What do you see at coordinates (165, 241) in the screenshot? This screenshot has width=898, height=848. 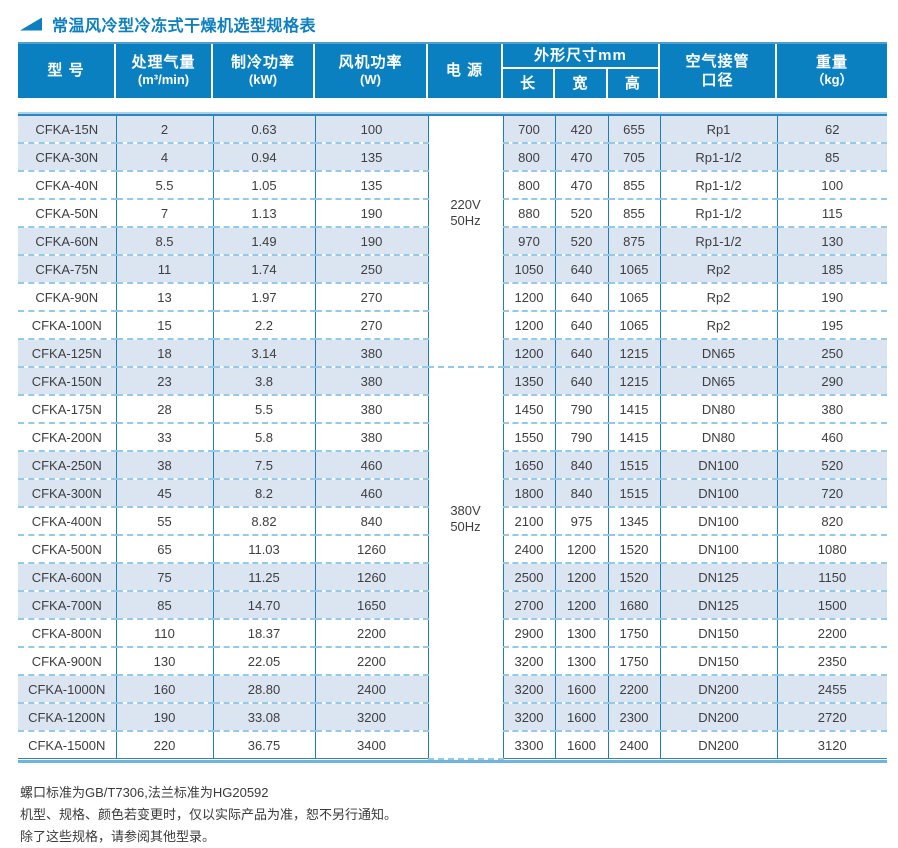 I see `airflow-cell: 8.5` at bounding box center [165, 241].